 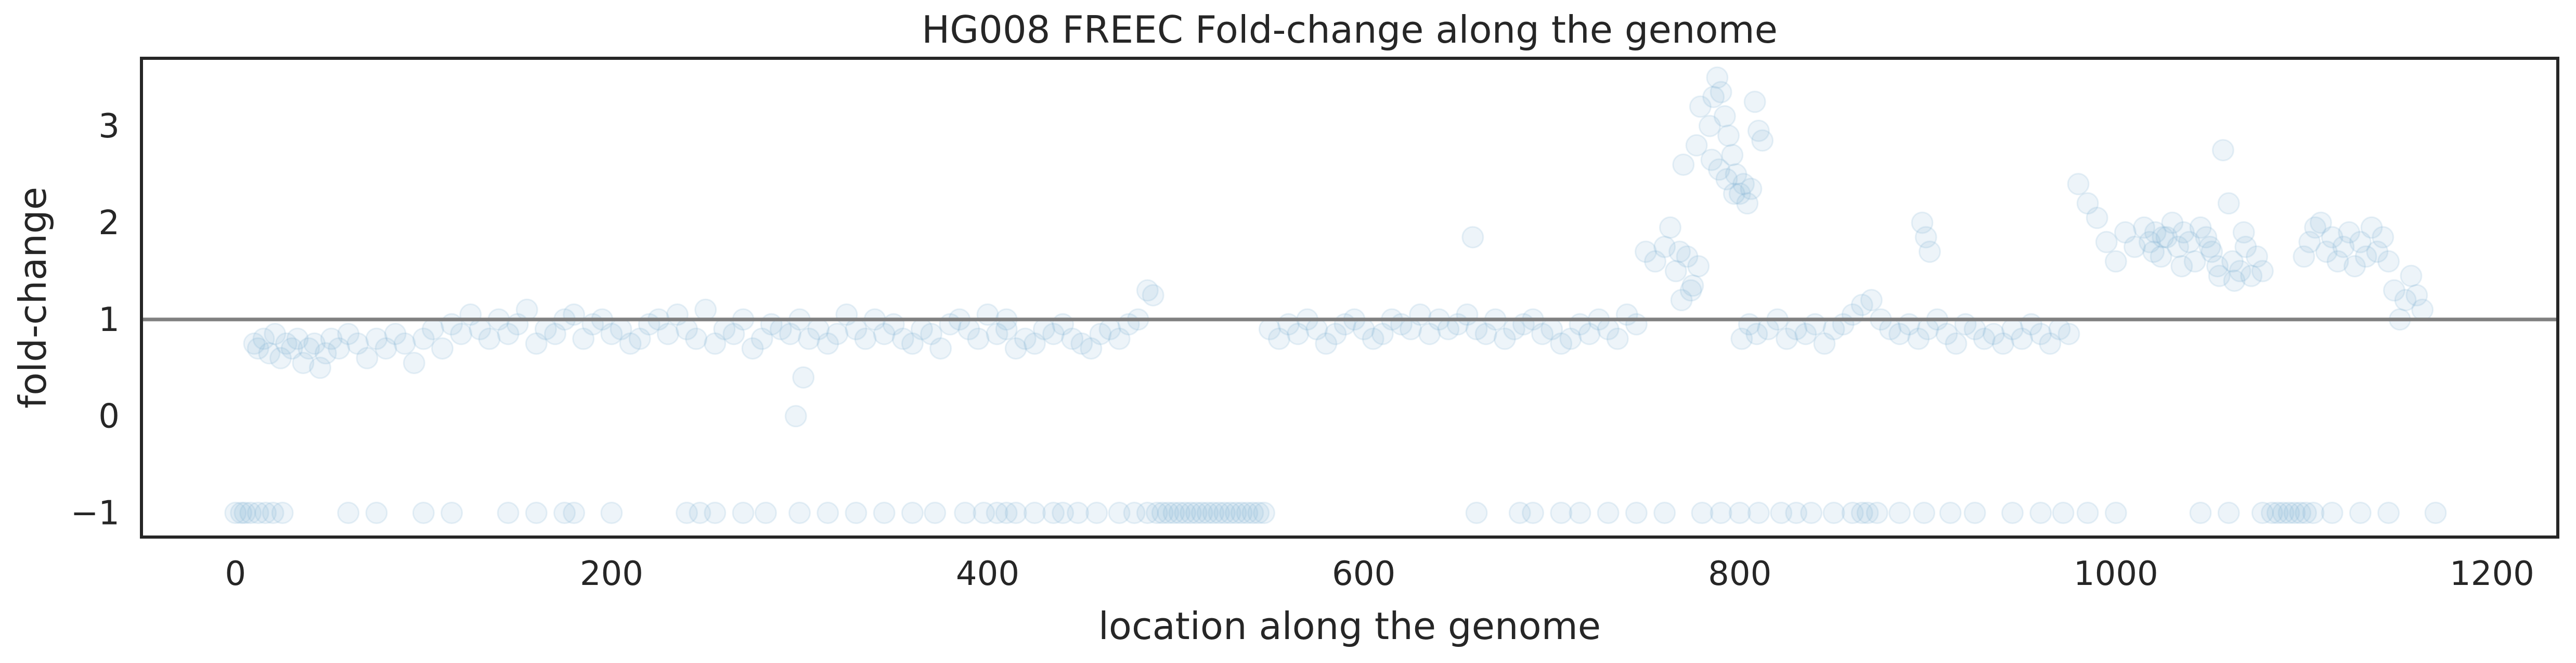 What do you see at coordinates (109, 127) in the screenshot?
I see `y-tick-label: 3` at bounding box center [109, 127].